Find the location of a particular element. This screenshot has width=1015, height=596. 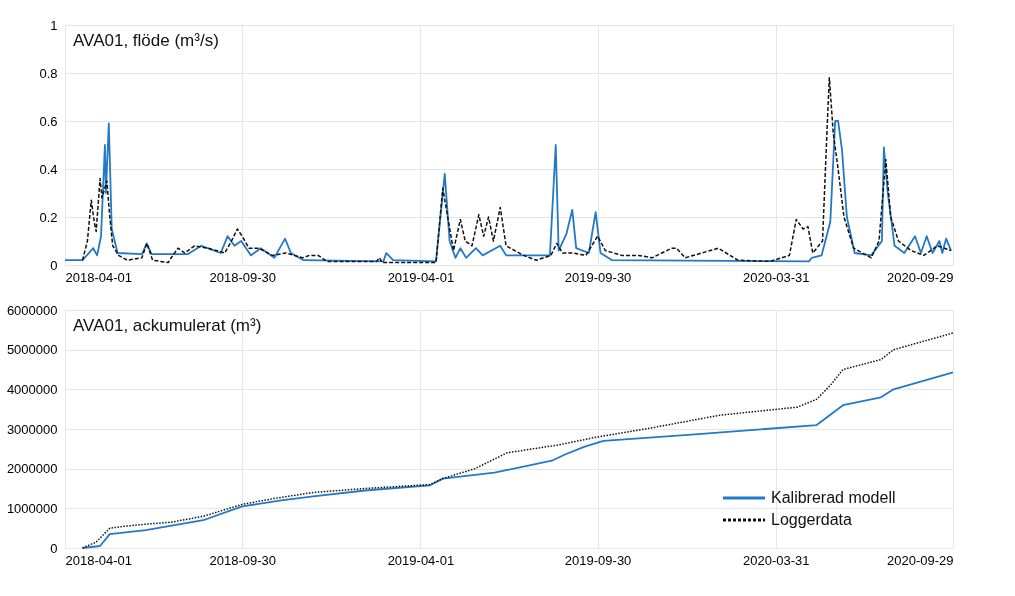

y-tick-label: 1 is located at coordinates (54, 25).